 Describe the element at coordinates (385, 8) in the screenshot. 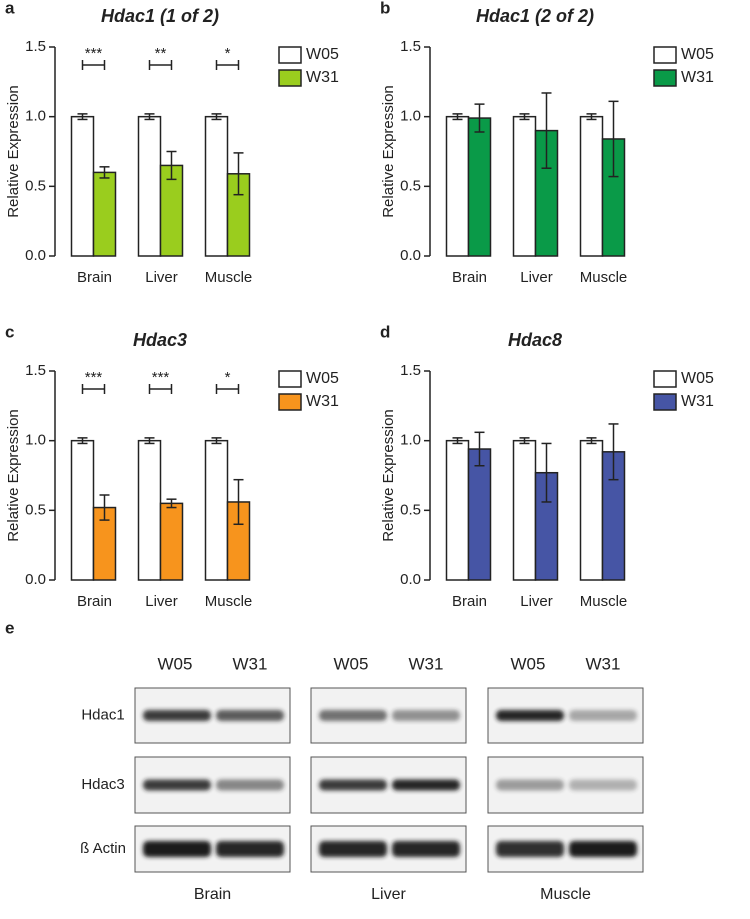

I see `panel-letter: b` at that location.